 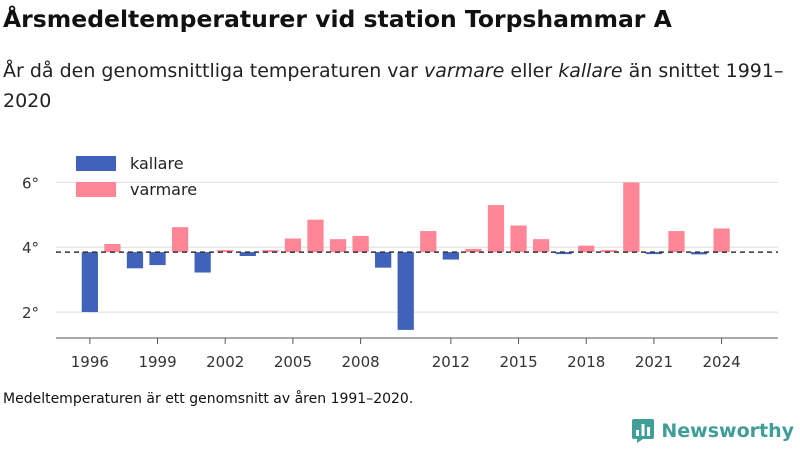 I want to click on bar-2017, so click(x=563, y=253).